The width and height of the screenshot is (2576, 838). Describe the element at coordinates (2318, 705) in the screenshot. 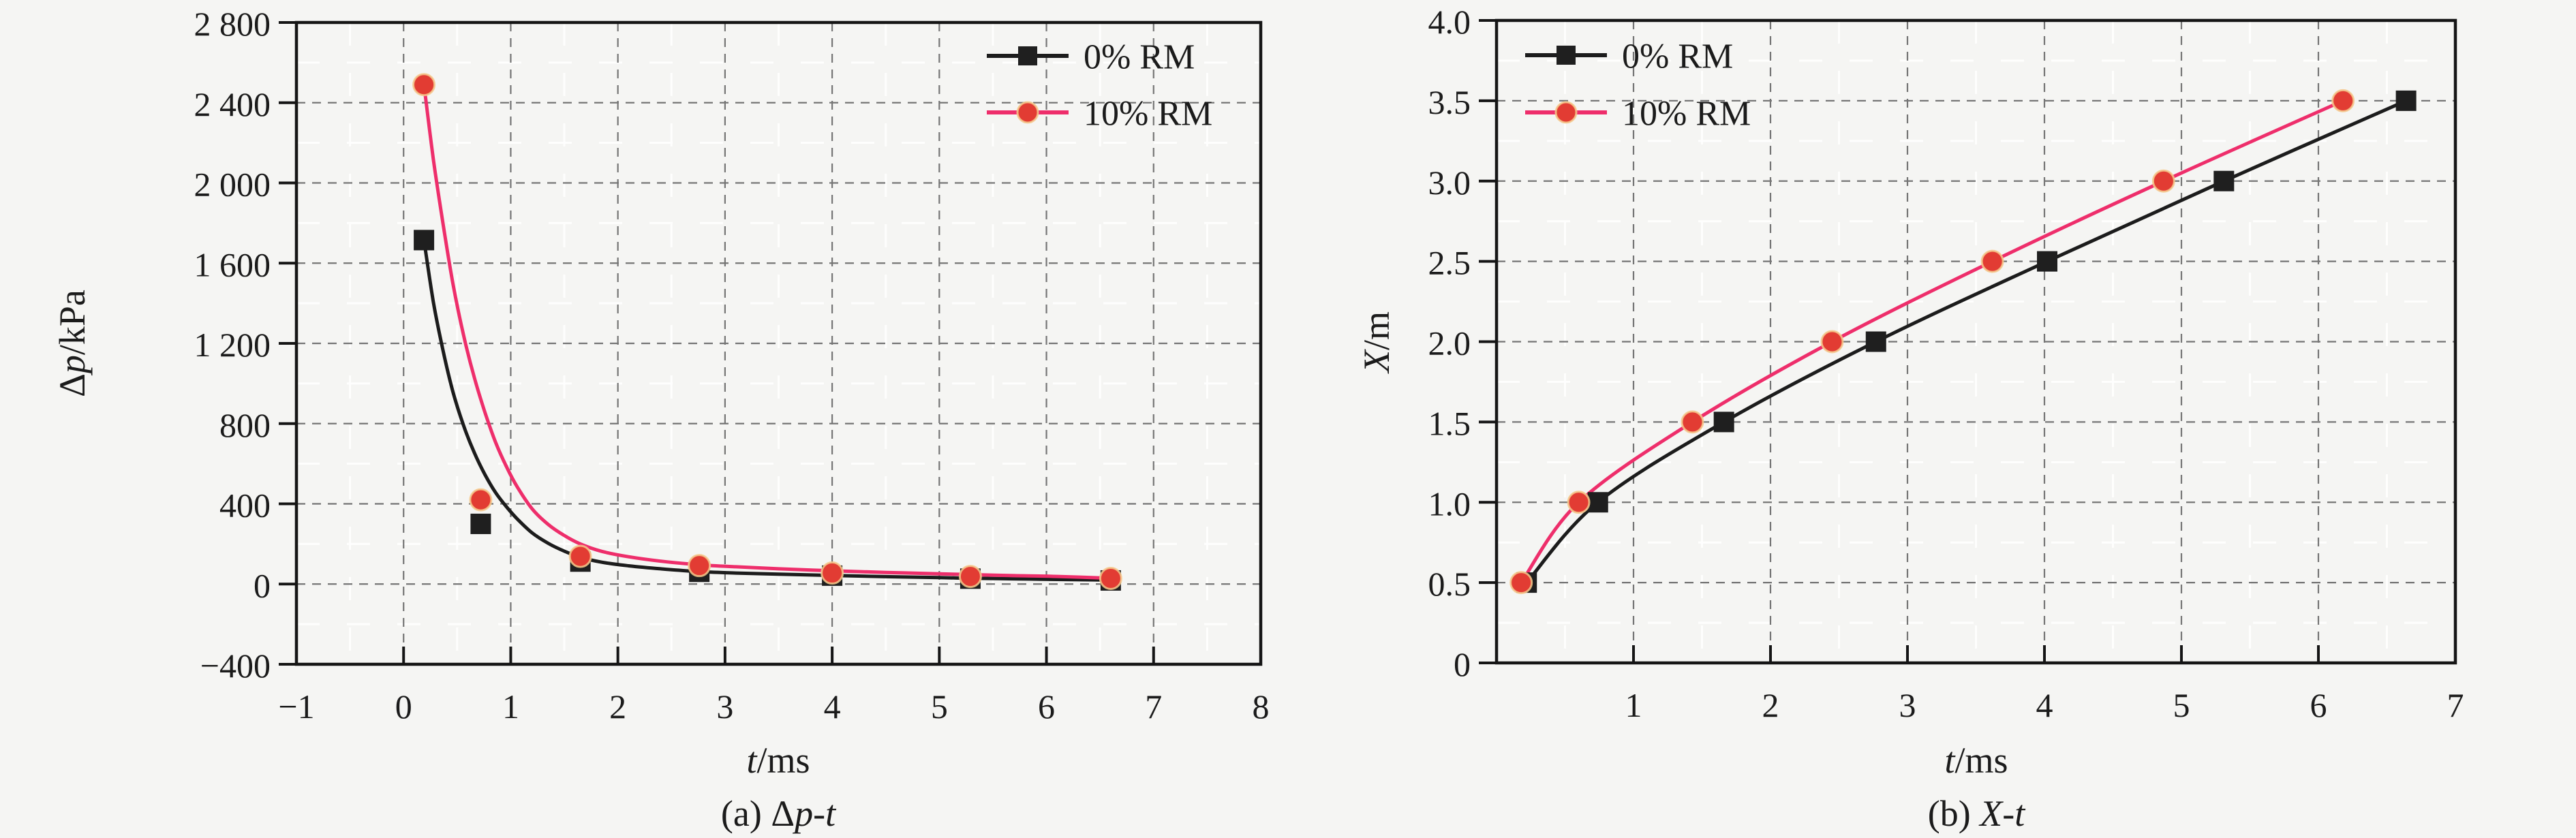

I see `chart-b-x-tick-label: 6` at that location.